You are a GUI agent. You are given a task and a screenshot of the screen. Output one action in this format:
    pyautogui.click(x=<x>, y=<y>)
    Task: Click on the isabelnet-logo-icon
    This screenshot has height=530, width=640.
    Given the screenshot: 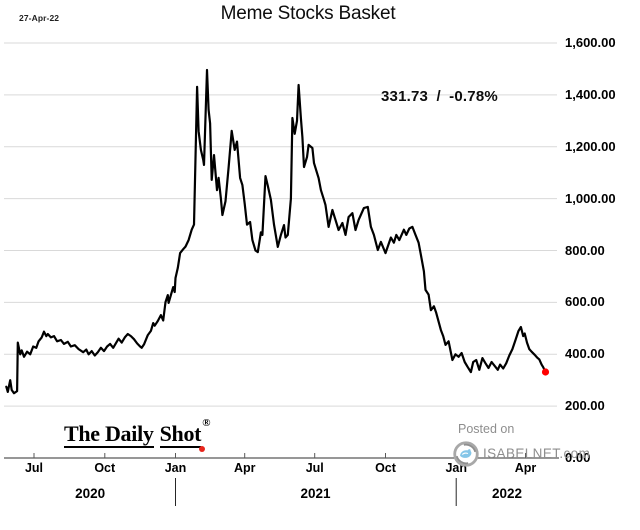 What is the action you would take?
    pyautogui.click(x=466, y=454)
    